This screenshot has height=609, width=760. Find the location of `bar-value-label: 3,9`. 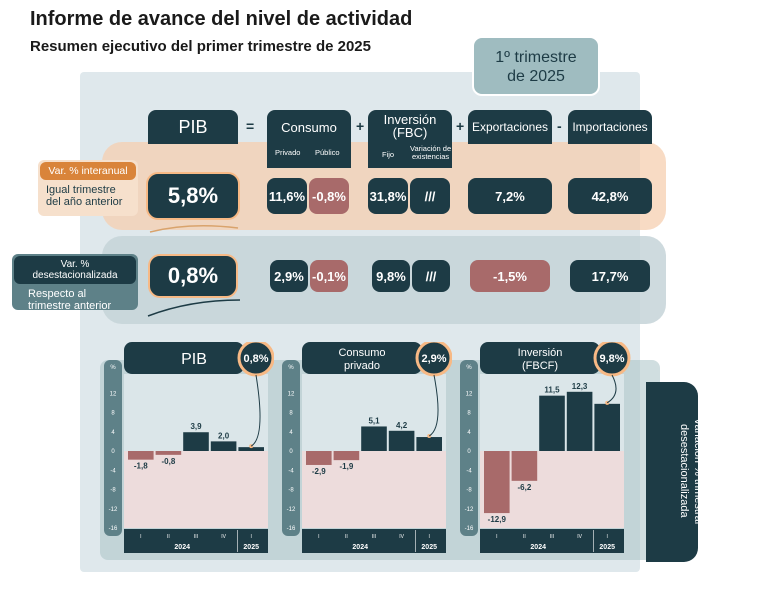

bar-value-label: 3,9 is located at coordinates (196, 426).